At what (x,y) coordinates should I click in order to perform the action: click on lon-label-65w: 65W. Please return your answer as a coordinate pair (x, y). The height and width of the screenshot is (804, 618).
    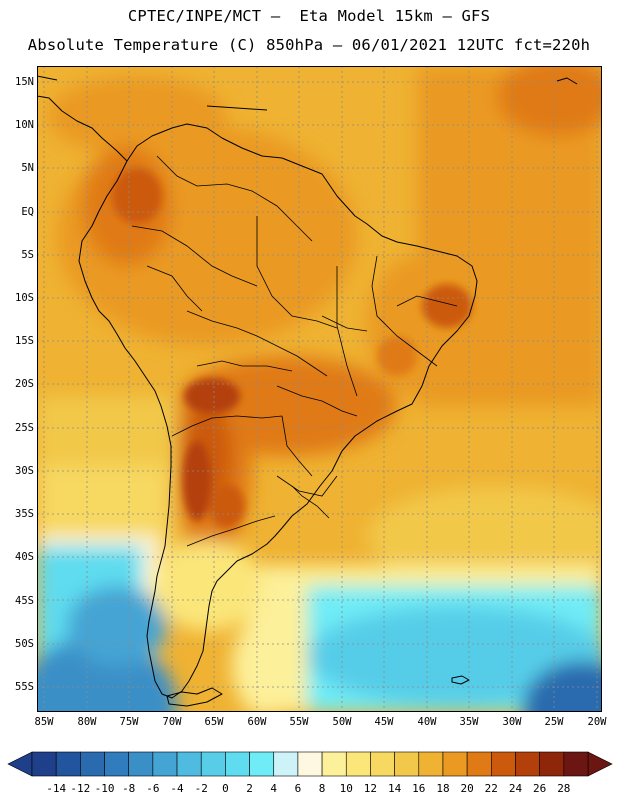
    Looking at the image, I should click on (214, 722).